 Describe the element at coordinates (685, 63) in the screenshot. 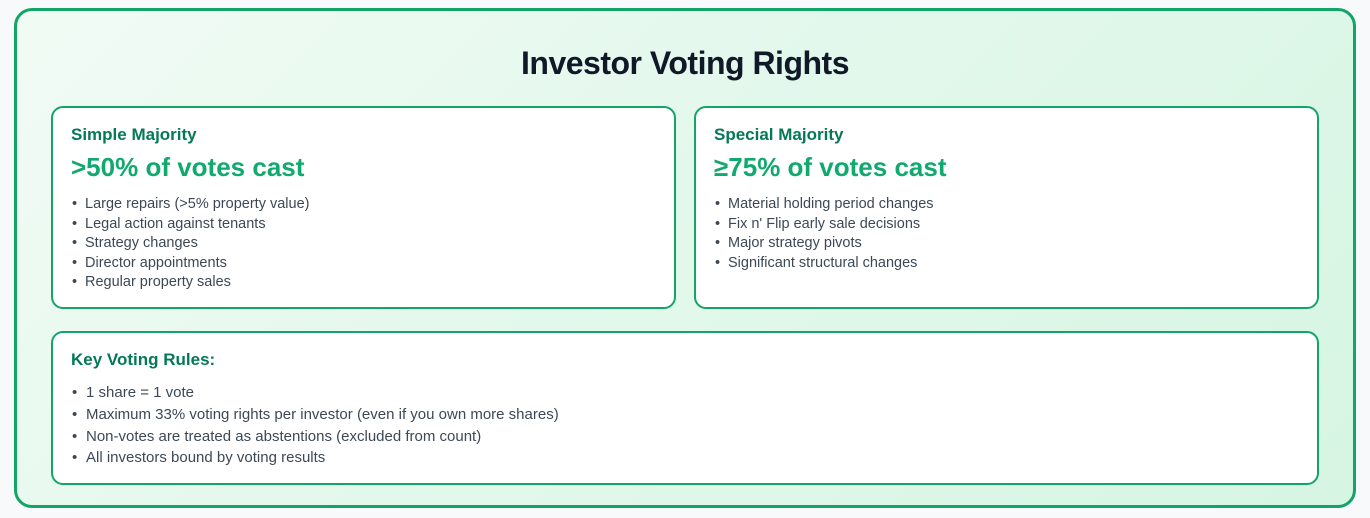

I see `page-title: Investor Voting Rights` at that location.